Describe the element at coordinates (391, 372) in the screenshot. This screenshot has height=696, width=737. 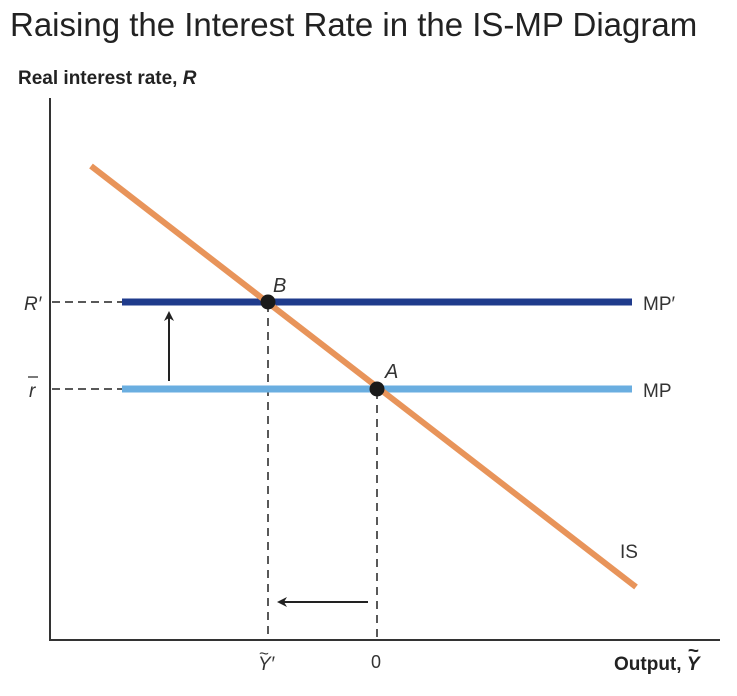
I see `point-a-label: A` at that location.